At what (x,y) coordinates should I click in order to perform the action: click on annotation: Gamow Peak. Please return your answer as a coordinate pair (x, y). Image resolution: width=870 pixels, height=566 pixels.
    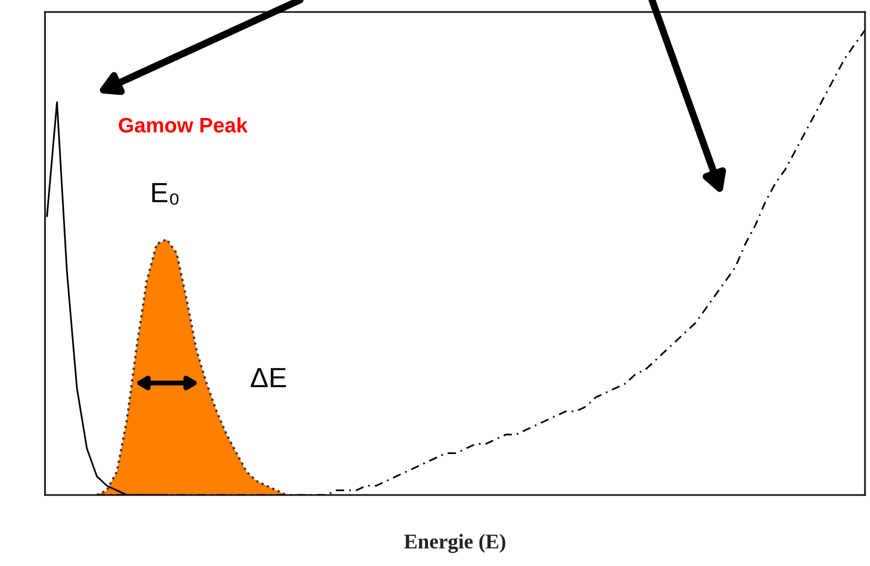
    Looking at the image, I should click on (183, 125).